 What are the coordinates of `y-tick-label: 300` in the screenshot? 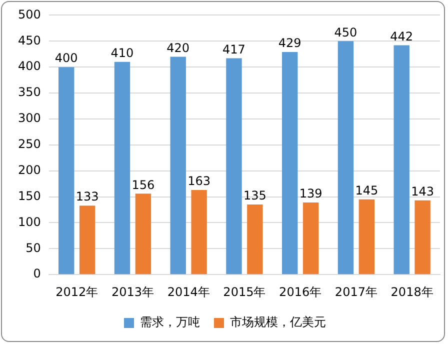 It's located at (29, 118).